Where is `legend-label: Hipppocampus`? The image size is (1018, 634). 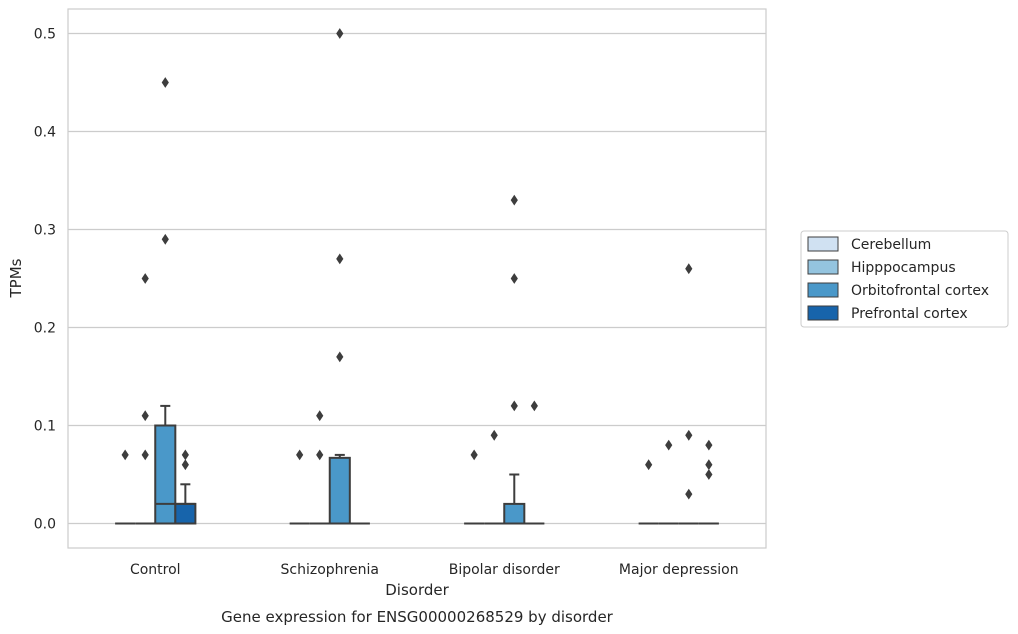
legend-label: Hipppocampus is located at coordinates (903, 268).